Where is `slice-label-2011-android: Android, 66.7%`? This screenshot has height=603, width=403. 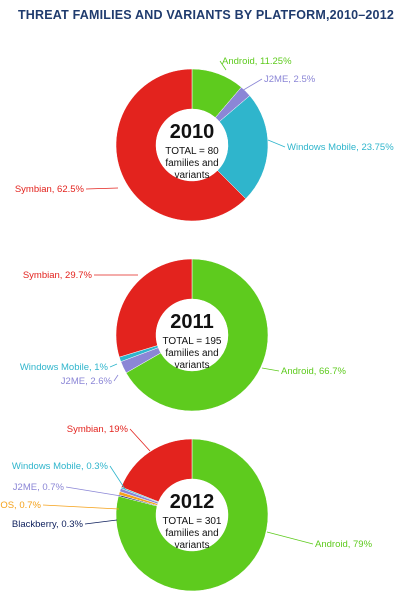 slice-label-2011-android: Android, 66.7% is located at coordinates (314, 371).